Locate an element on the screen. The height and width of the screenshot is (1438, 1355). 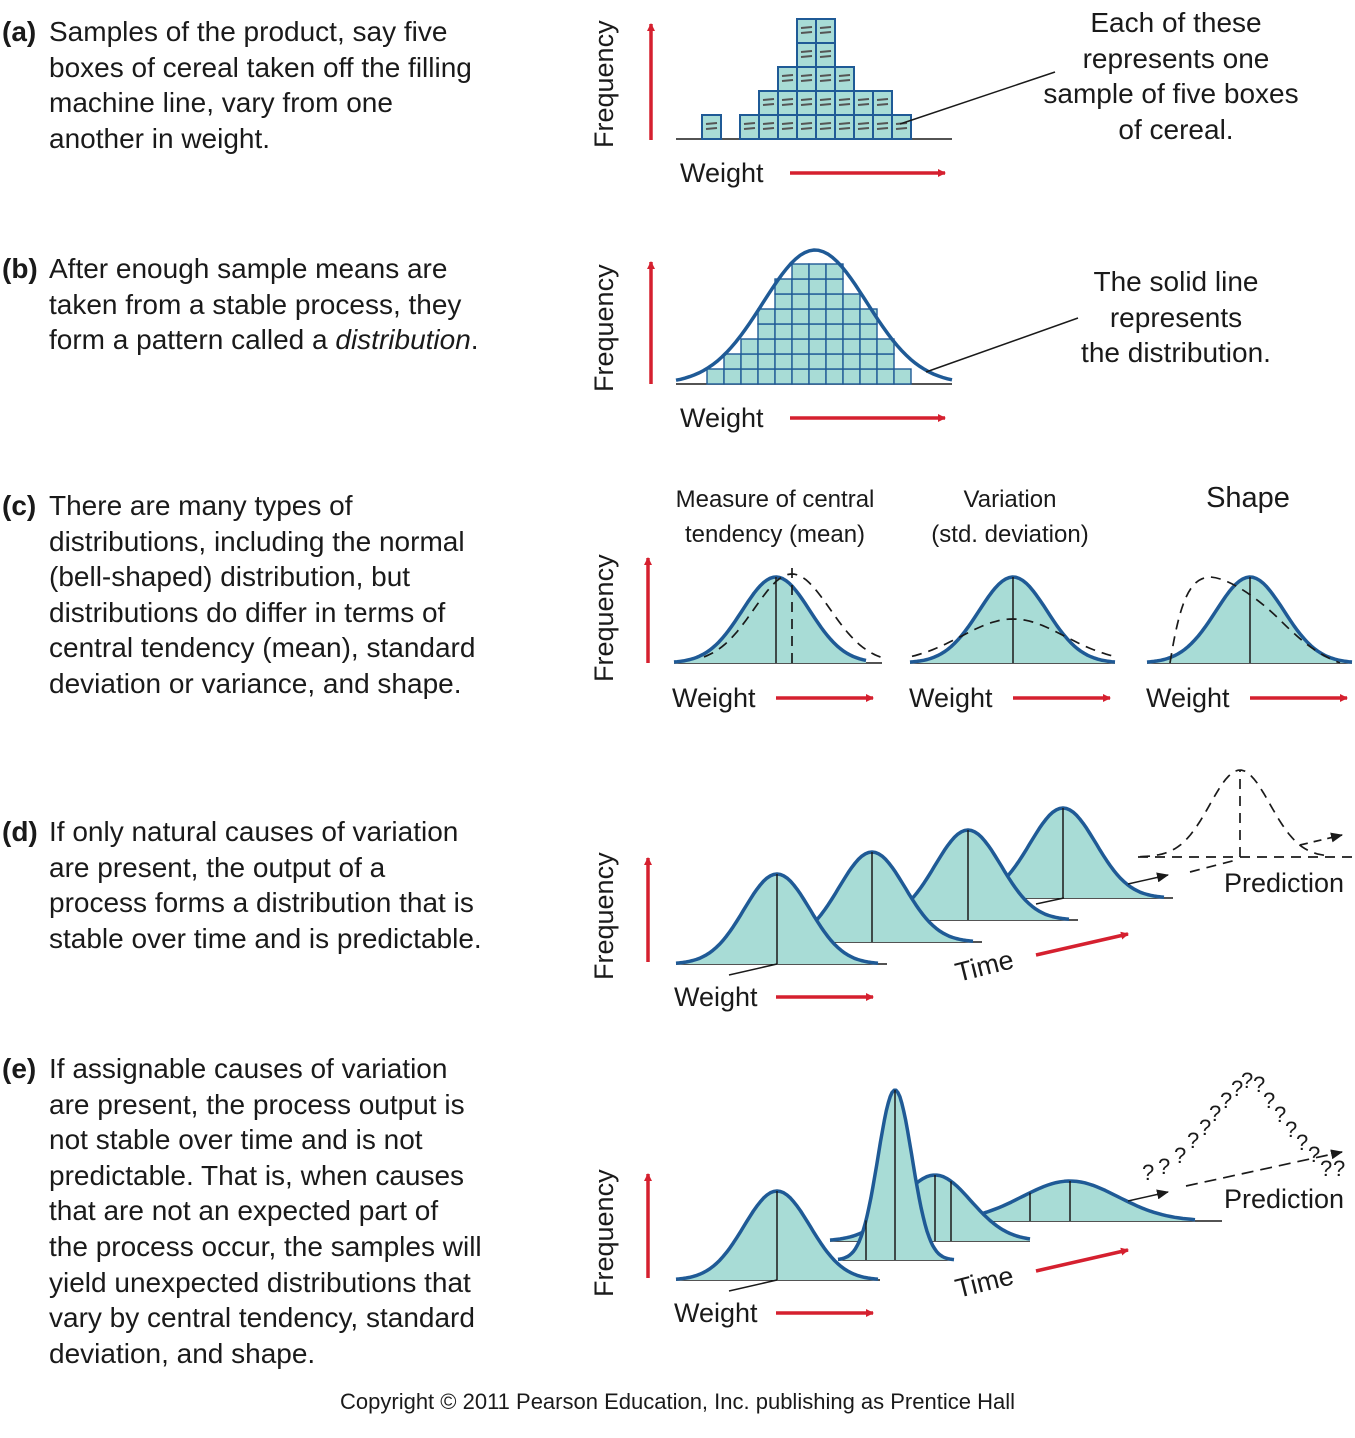
panel-d-line: process forms a distribution that is is located at coordinates (261, 903).